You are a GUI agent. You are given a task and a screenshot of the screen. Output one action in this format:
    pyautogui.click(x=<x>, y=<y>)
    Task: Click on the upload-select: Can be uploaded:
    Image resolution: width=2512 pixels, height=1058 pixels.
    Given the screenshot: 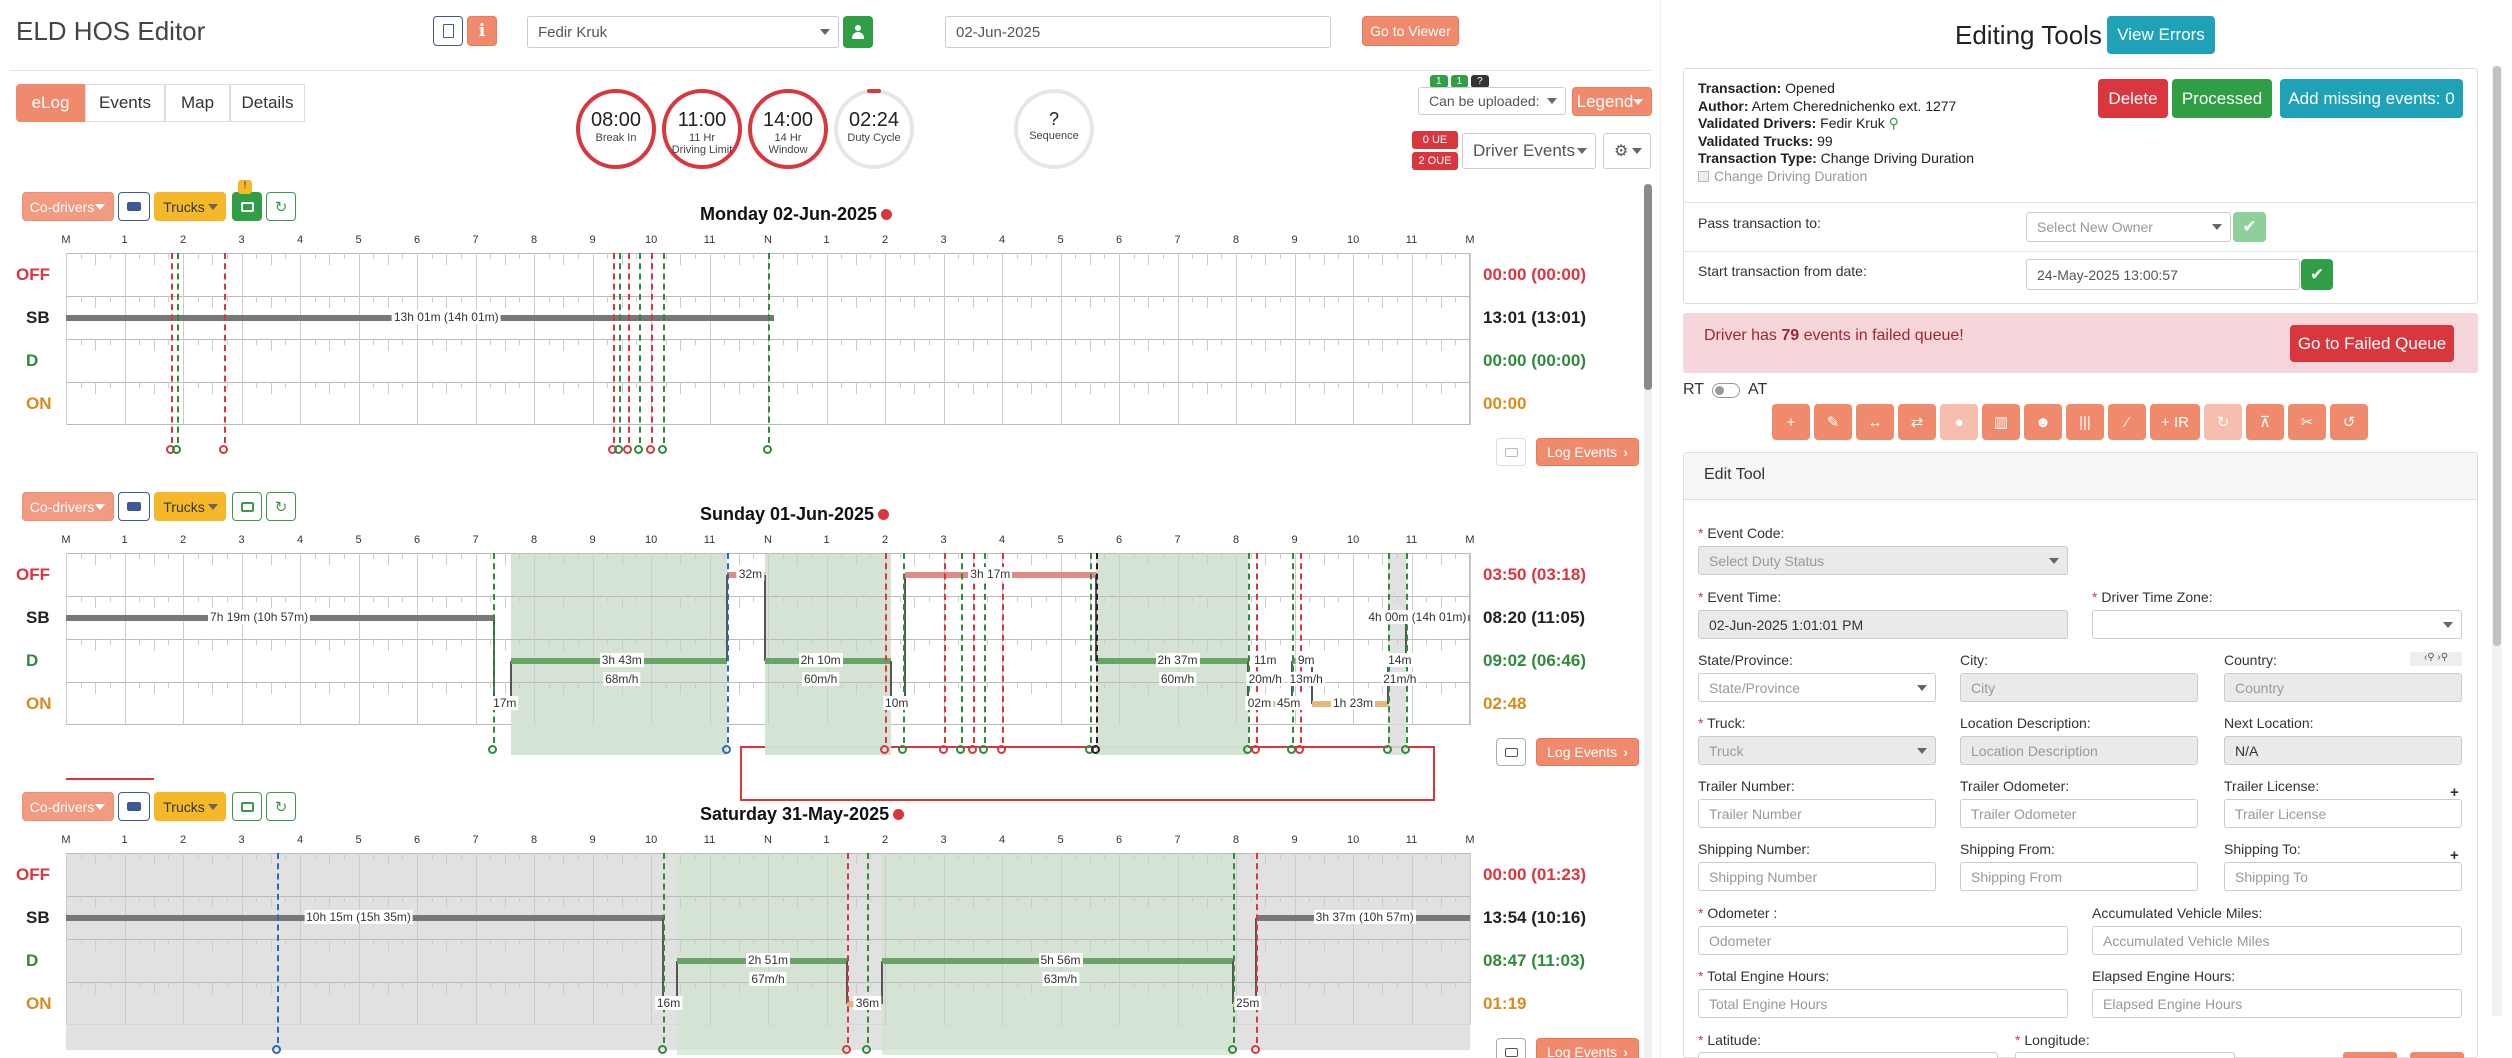 What is the action you would take?
    pyautogui.click(x=1492, y=101)
    